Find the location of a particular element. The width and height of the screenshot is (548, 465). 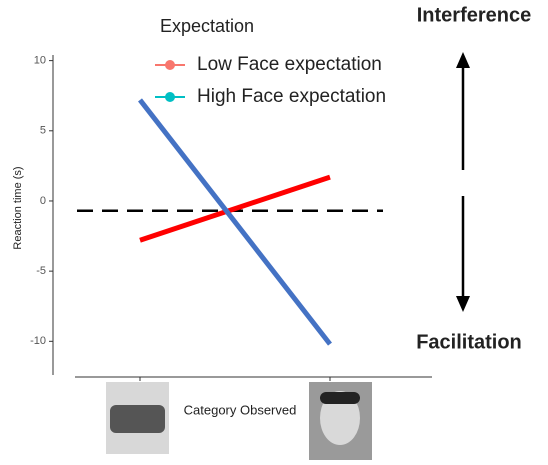

annotation: Interference is located at coordinates (474, 15).